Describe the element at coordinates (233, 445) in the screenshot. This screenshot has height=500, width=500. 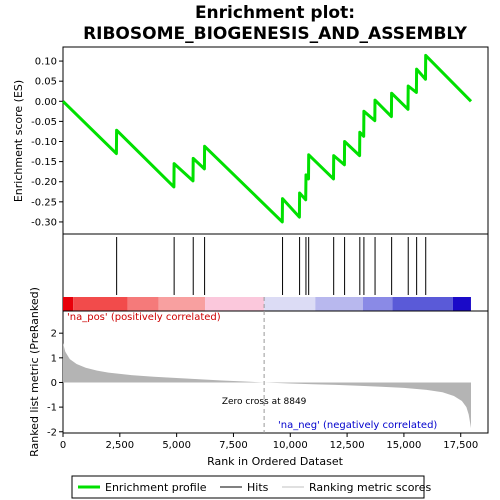
I see `xtick-label: 7,500` at that location.